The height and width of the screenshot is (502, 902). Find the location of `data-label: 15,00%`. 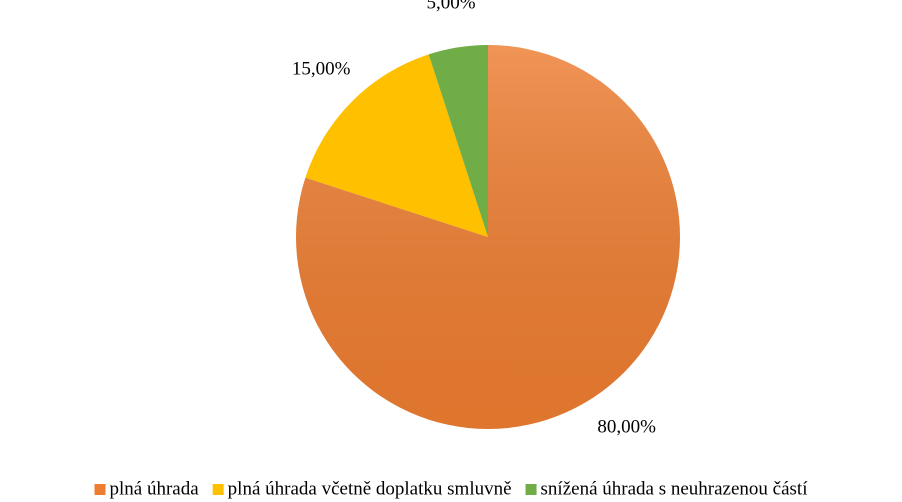

data-label: 15,00% is located at coordinates (321, 68).